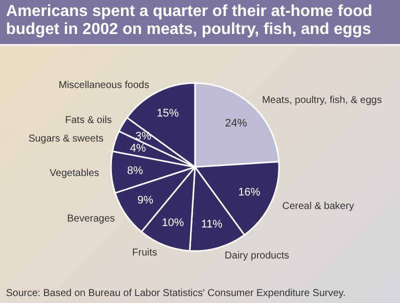 The width and height of the screenshot is (400, 303). Describe the element at coordinates (88, 120) in the screenshot. I see `slice-label: Fats & oils` at that location.